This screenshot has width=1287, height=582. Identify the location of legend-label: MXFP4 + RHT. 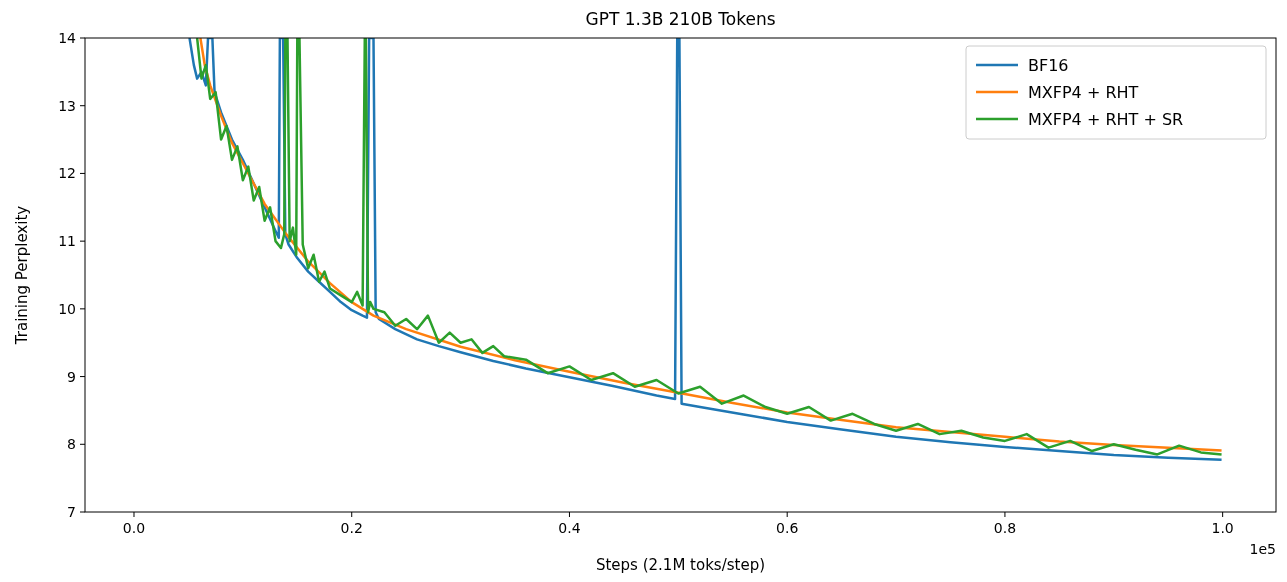
(1083, 92).